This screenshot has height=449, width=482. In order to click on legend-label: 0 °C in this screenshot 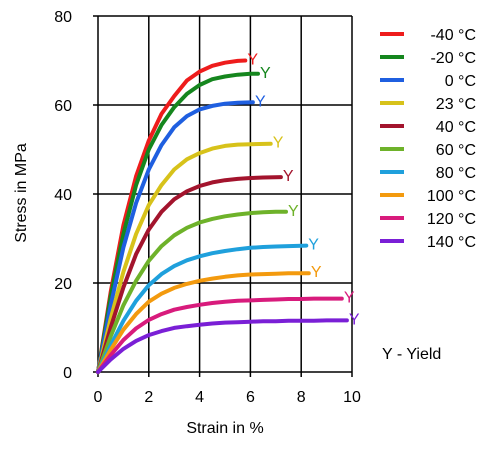, I will do `click(460, 81)`.